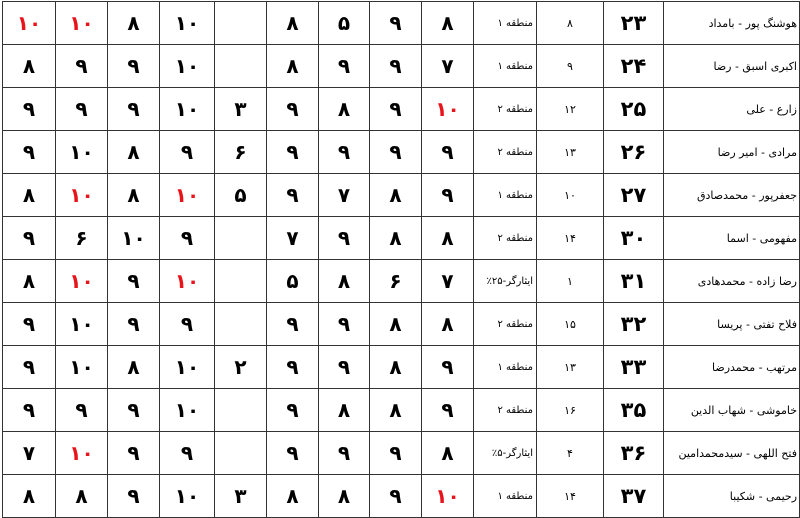 Image resolution: width=800 pixels, height=518 pixels. Describe the element at coordinates (731, 367) in the screenshot. I see `student-name: مرتهب - محمدرضا` at that location.